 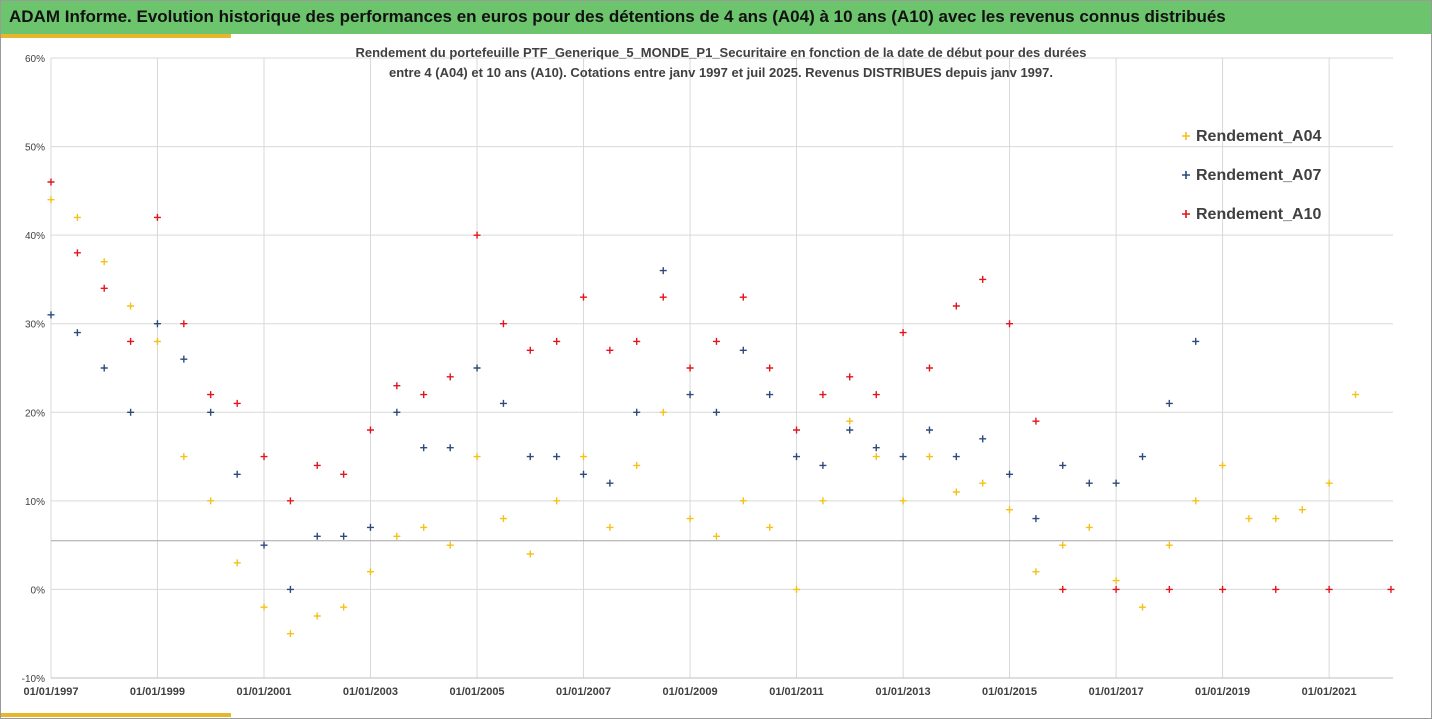 I want to click on x-tick-label: 01/01/2015, so click(x=1009, y=692).